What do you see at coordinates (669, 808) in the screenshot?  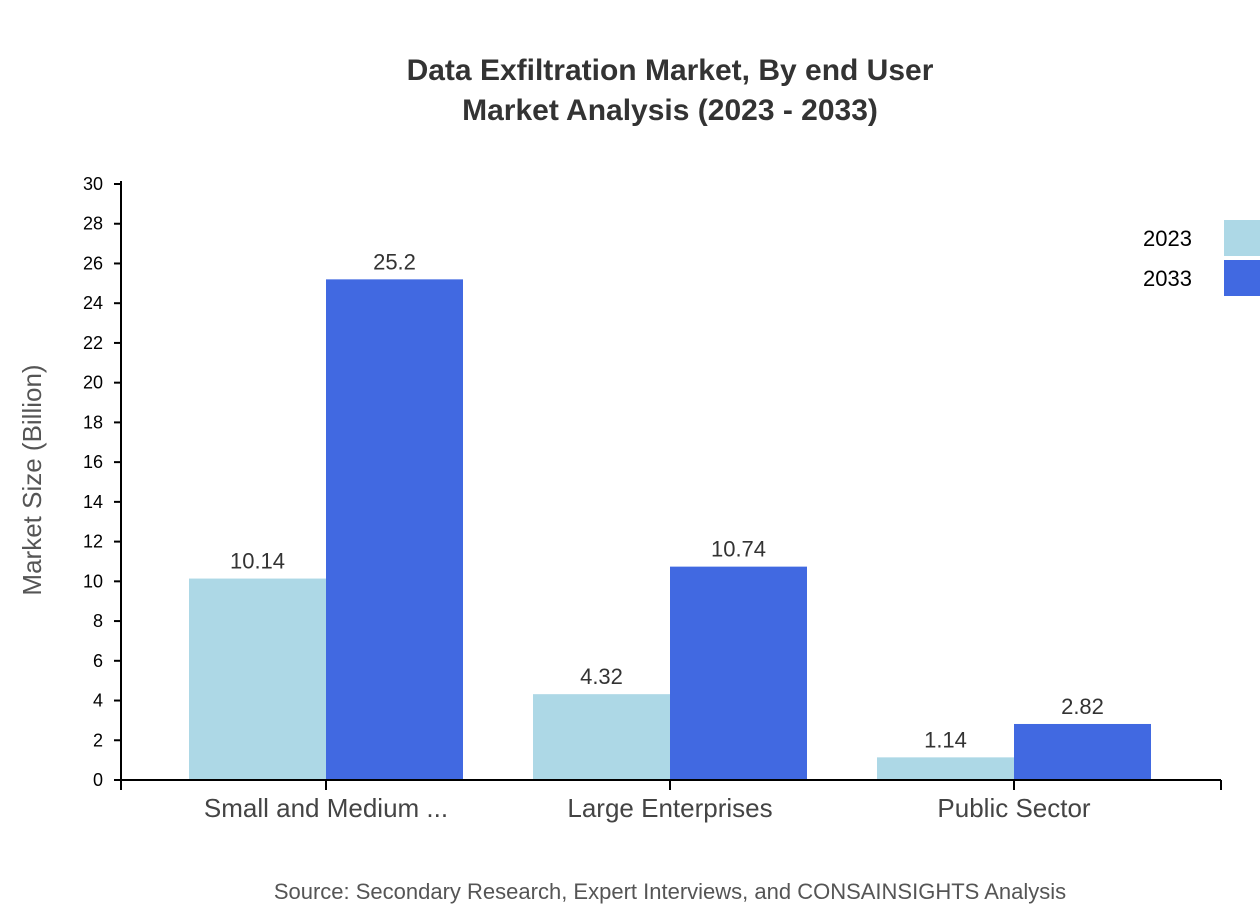 I see `x-tick-label: Large Enterprises` at bounding box center [669, 808].